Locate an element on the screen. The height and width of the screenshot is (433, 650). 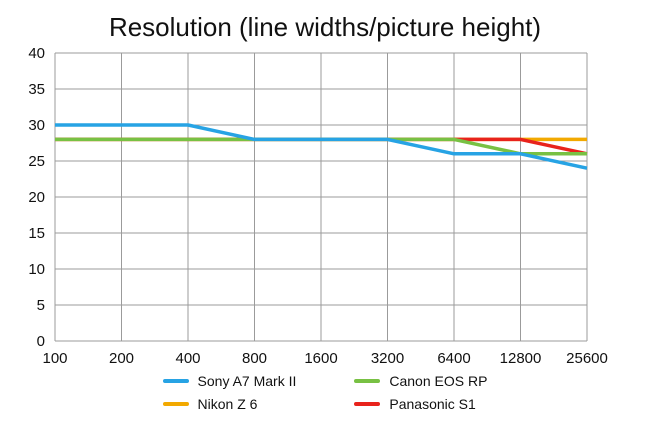
y-axis-tick-label: 10 is located at coordinates (36, 269).